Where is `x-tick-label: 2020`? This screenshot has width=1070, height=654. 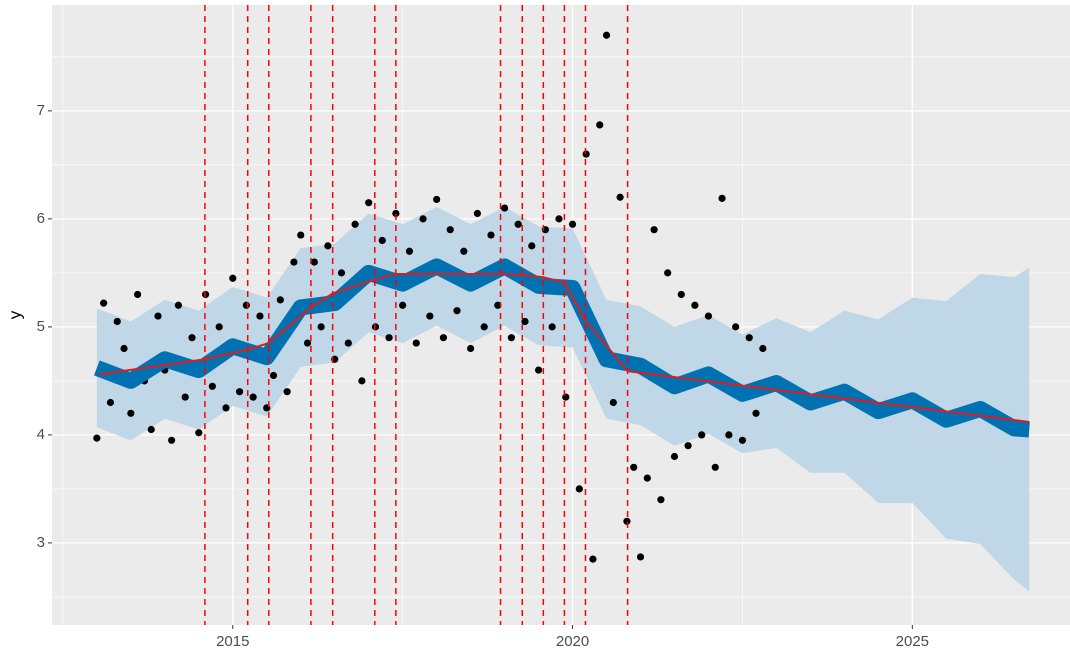 x-tick-label: 2020 is located at coordinates (572, 641).